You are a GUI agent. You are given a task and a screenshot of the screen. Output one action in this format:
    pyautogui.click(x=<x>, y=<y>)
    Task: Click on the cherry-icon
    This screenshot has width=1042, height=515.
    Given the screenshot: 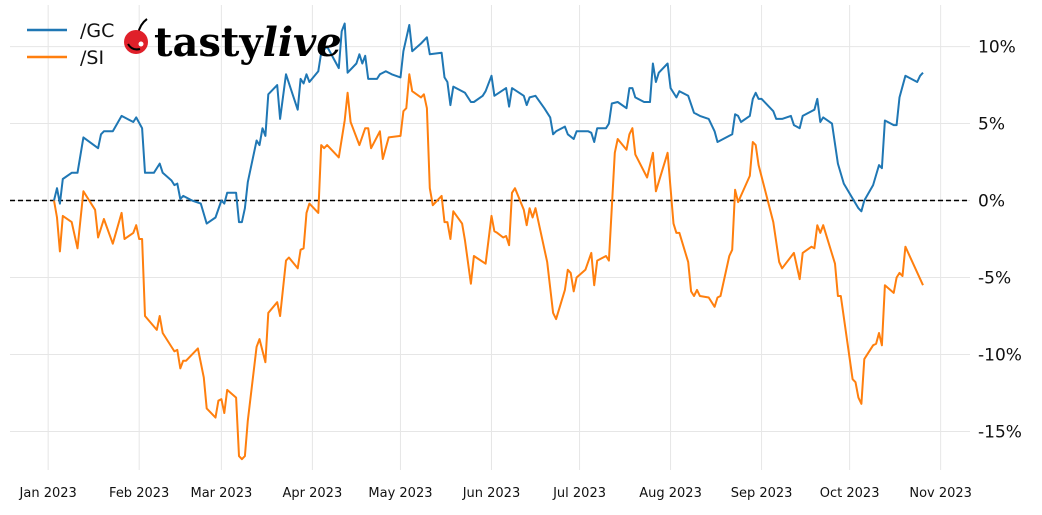 What is the action you would take?
    pyautogui.click(x=136, y=36)
    